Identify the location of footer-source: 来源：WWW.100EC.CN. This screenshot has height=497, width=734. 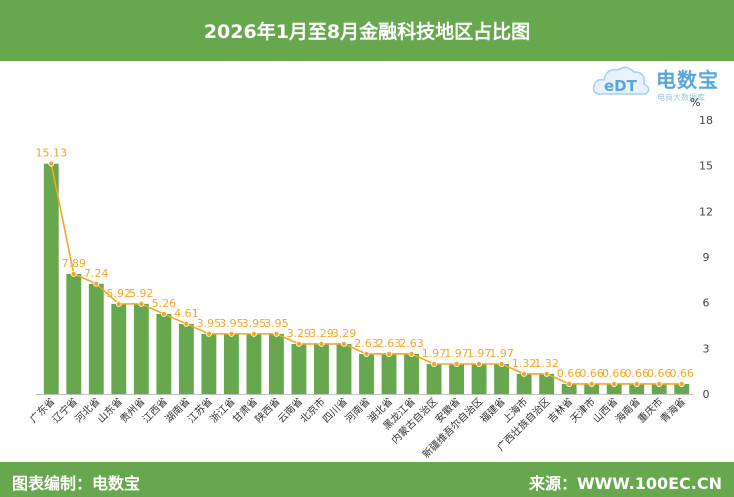
(625, 483).